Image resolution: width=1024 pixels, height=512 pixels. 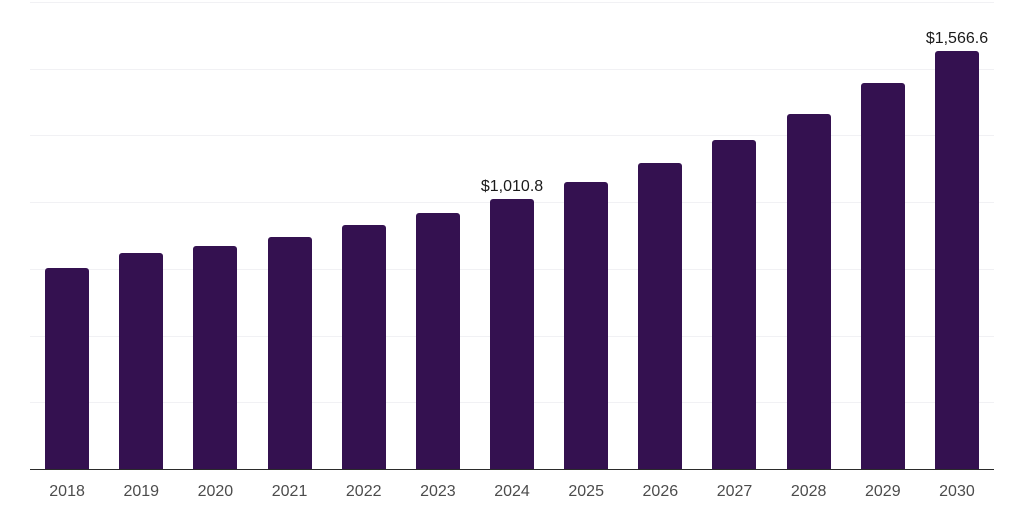 I want to click on bar-2030: $1,566.6, so click(x=957, y=249).